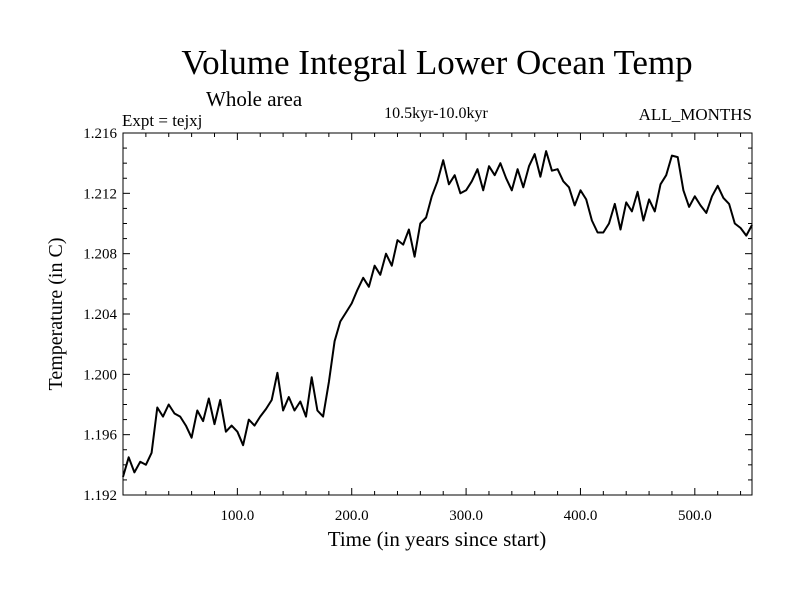  Describe the element at coordinates (695, 114) in the screenshot. I see `months-label: ALL_MONTHS` at that location.